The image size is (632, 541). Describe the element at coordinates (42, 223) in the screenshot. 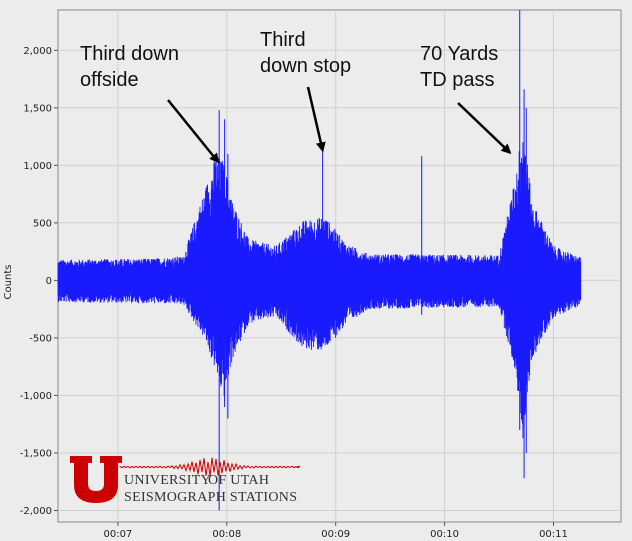

I see `y-tick-label: 500` at that location.